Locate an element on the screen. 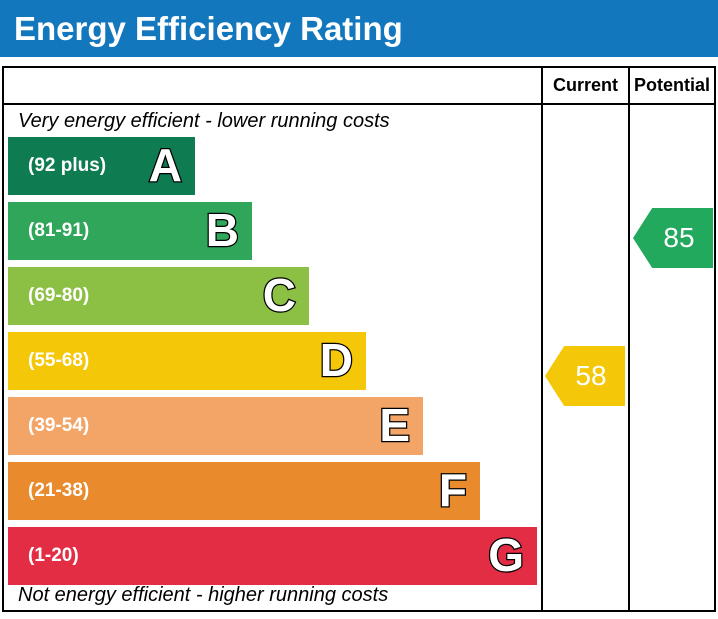  band-b: (81-91) B is located at coordinates (130, 231).